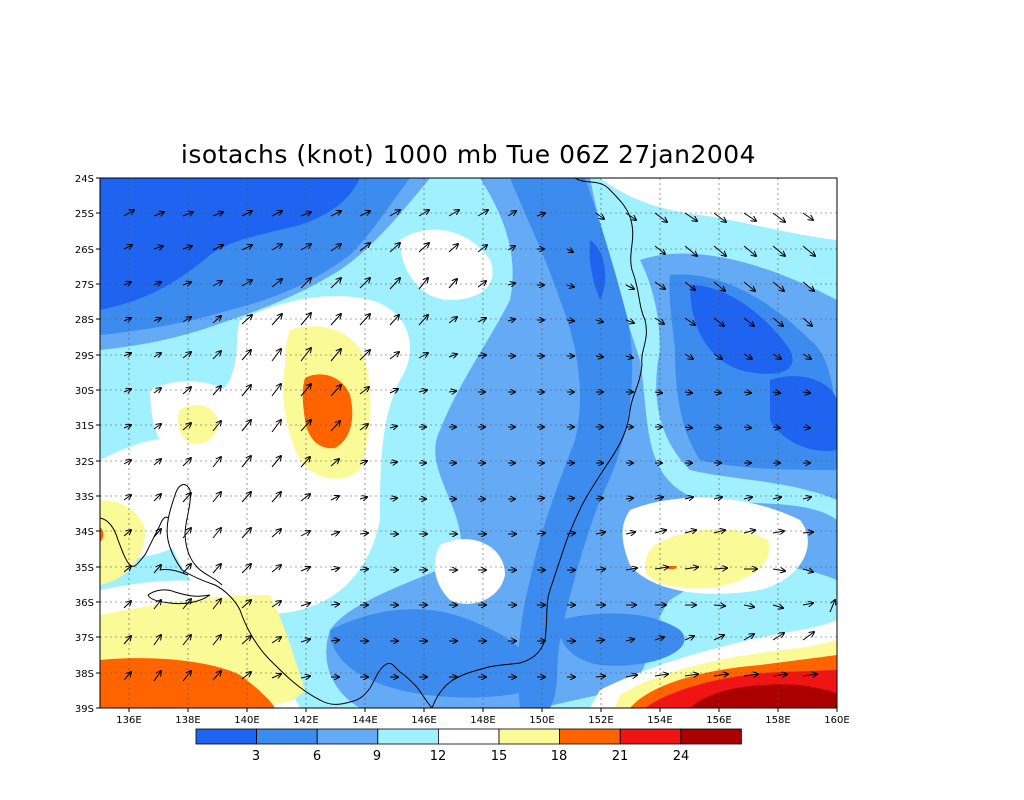 Image resolution: width=1024 pixels, height=800 pixels. I want to click on color-legend-label: 12, so click(438, 756).